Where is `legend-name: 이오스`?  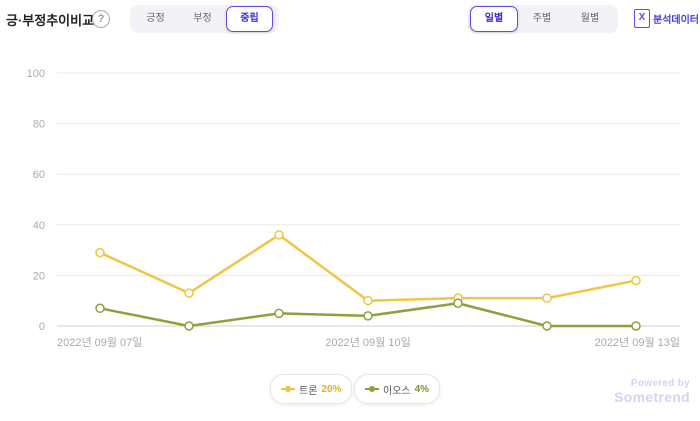 legend-name: 이오스 is located at coordinates (397, 391).